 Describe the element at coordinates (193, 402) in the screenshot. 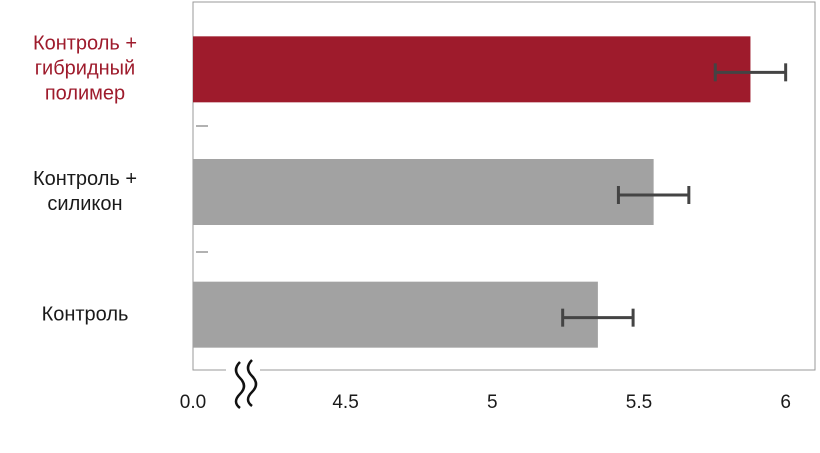

I see `x-tick-label: 0.0` at that location.